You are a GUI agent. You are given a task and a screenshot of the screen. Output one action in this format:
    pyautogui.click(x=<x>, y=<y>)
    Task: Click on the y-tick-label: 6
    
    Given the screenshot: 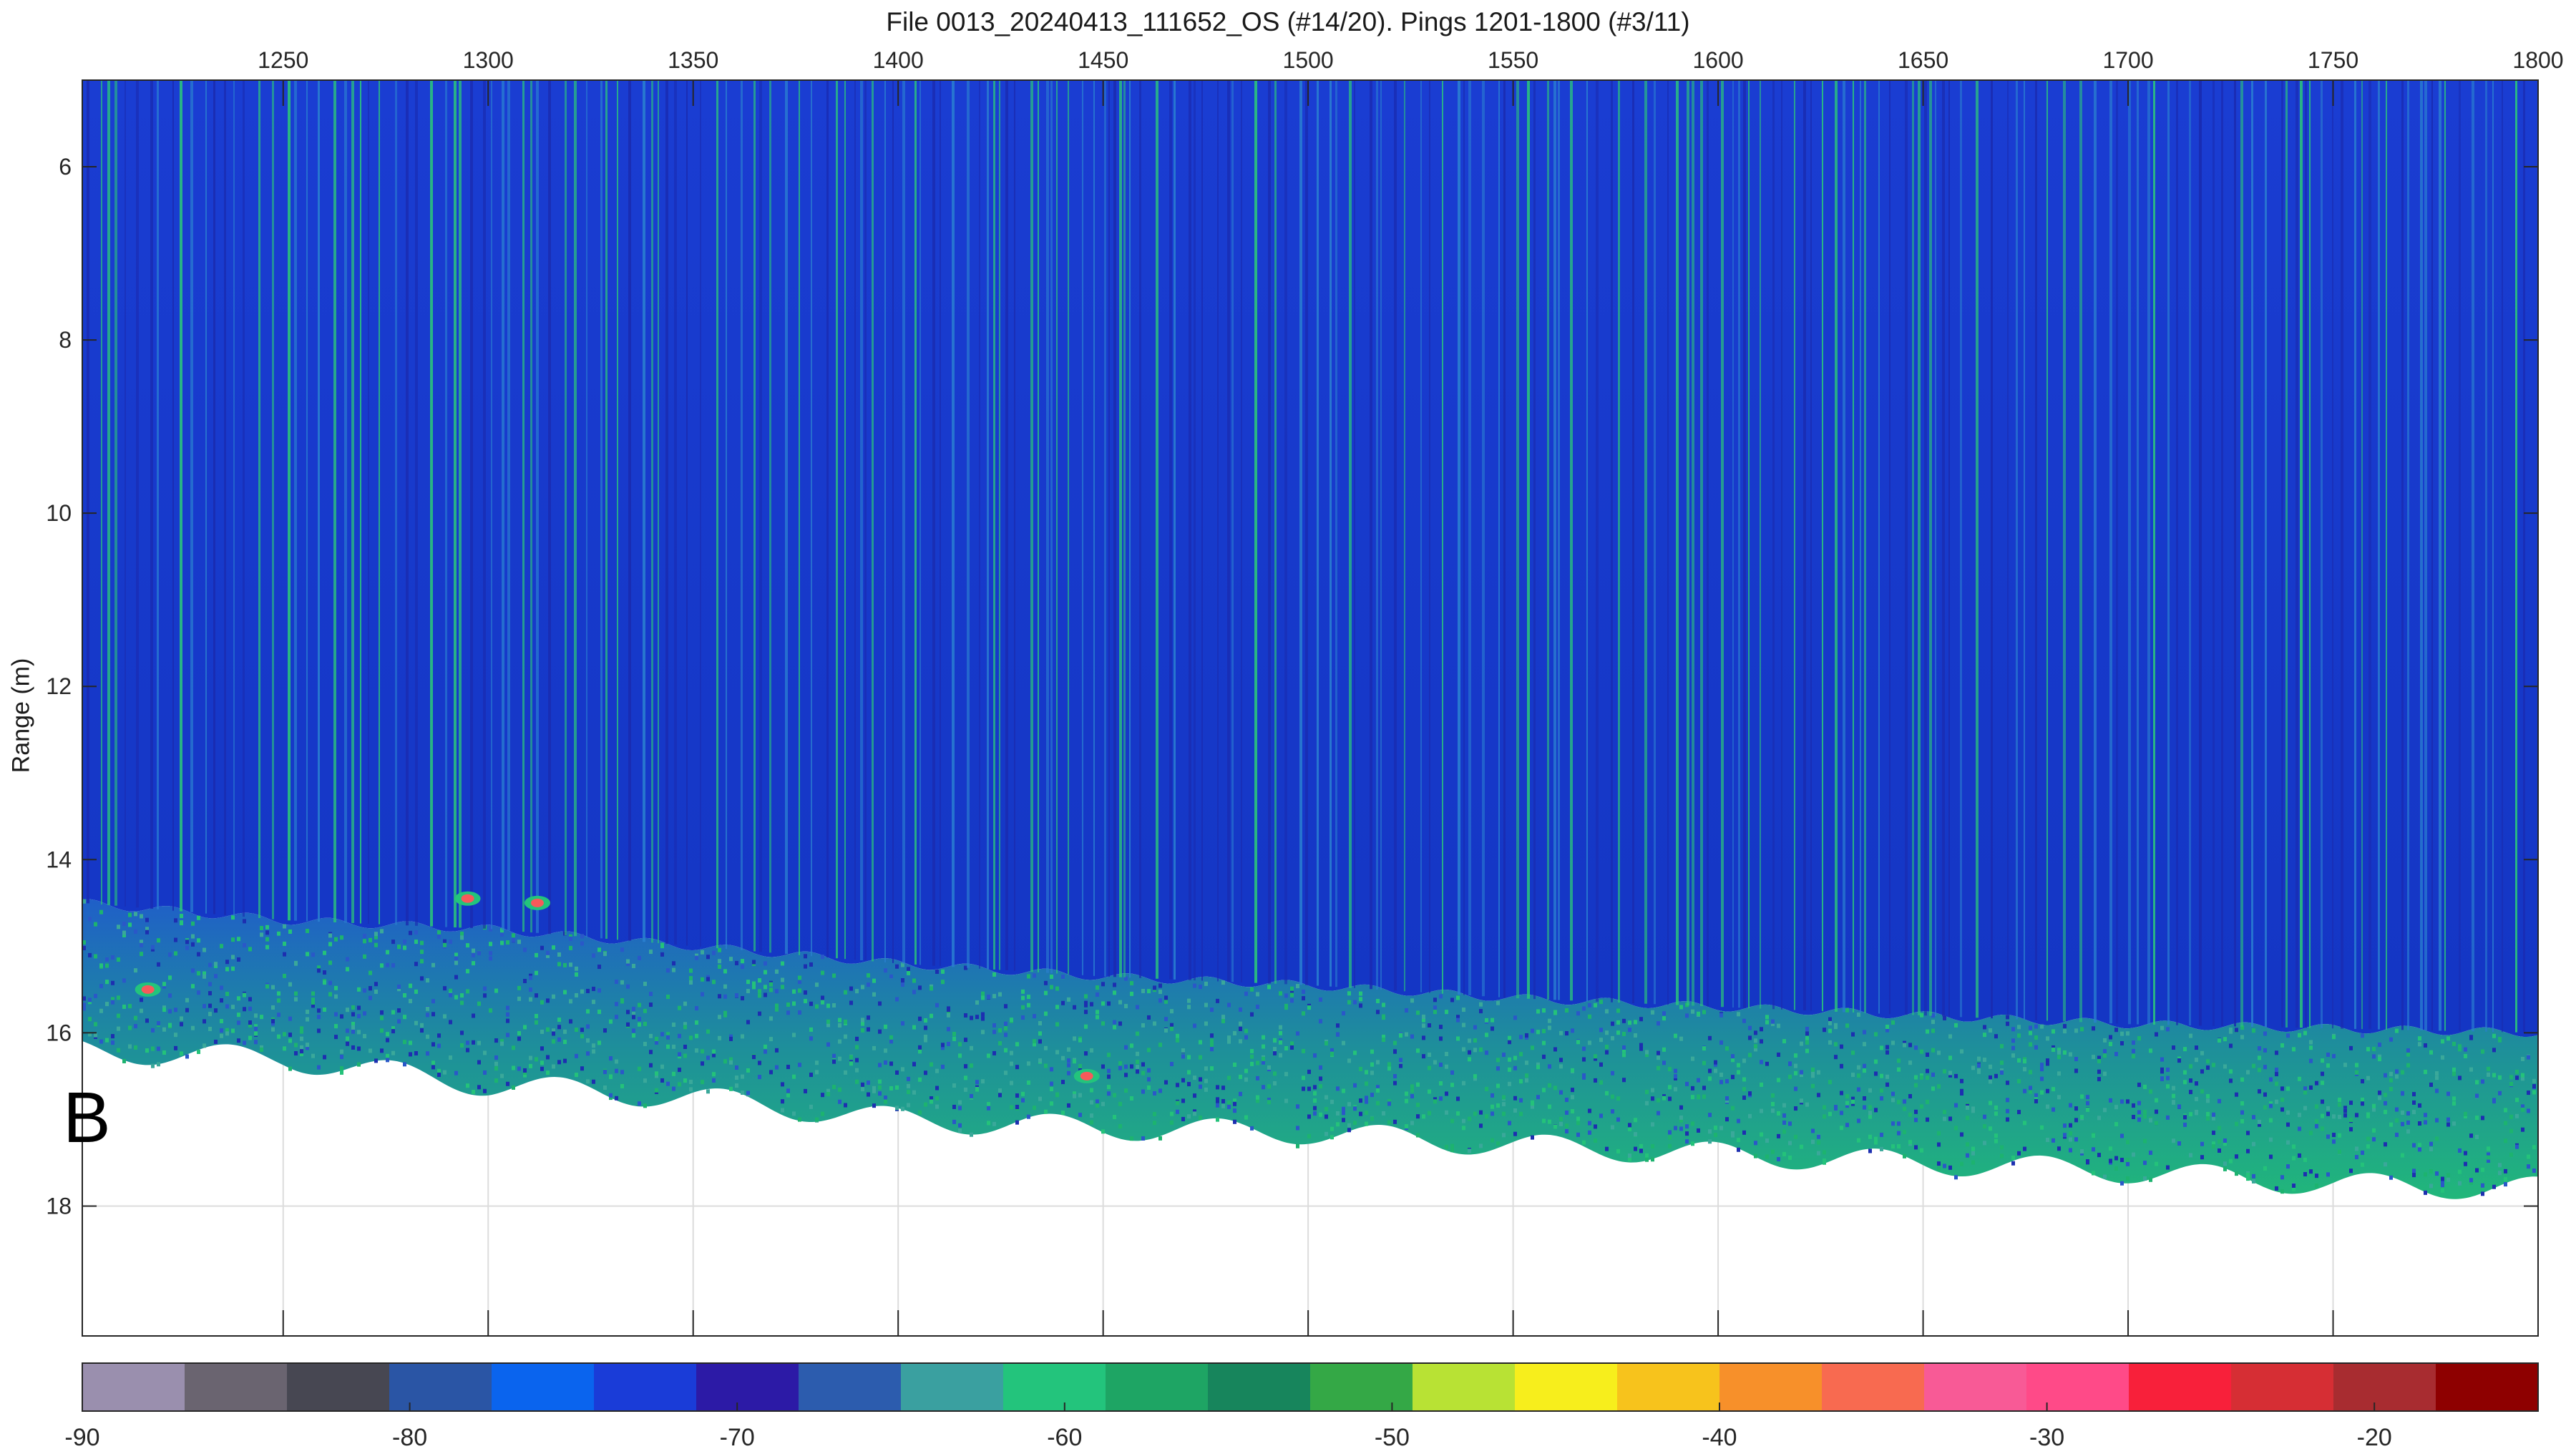 What is the action you would take?
    pyautogui.click(x=65, y=167)
    